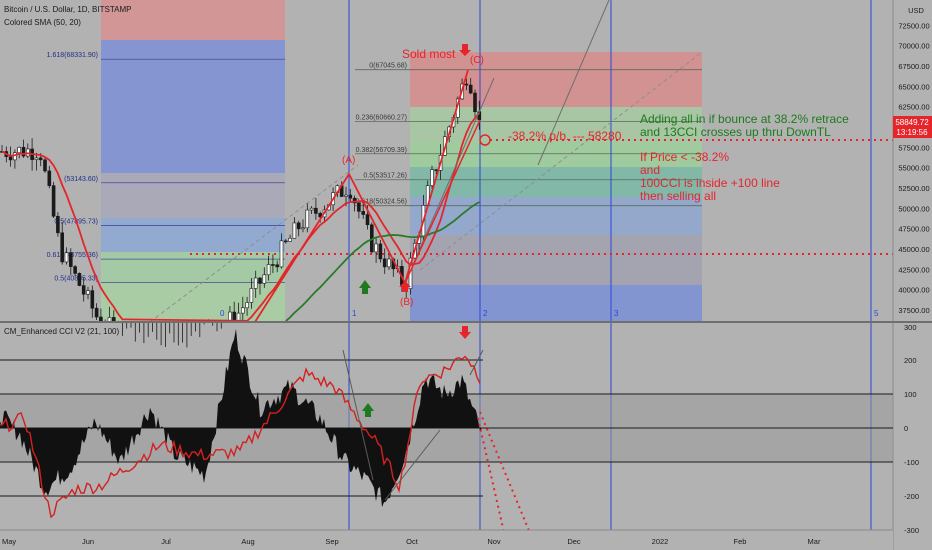 The height and width of the screenshot is (550, 932). What do you see at coordinates (477, 60) in the screenshot?
I see `wave-c-label: (C)` at bounding box center [477, 60].